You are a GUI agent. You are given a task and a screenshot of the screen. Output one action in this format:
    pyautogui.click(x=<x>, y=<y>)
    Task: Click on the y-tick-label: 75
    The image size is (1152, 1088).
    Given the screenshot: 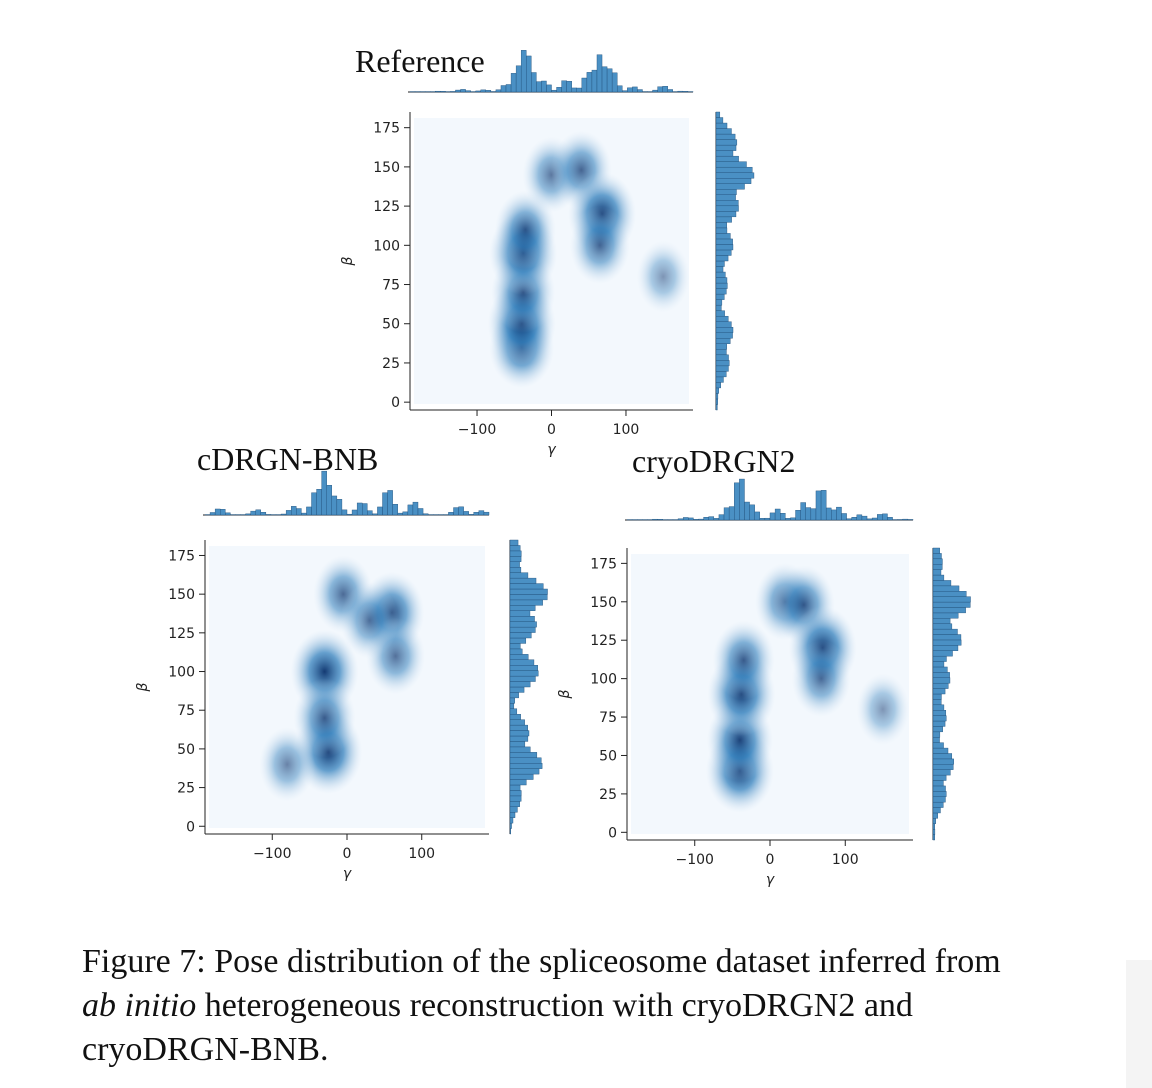 What is the action you would take?
    pyautogui.click(x=608, y=718)
    